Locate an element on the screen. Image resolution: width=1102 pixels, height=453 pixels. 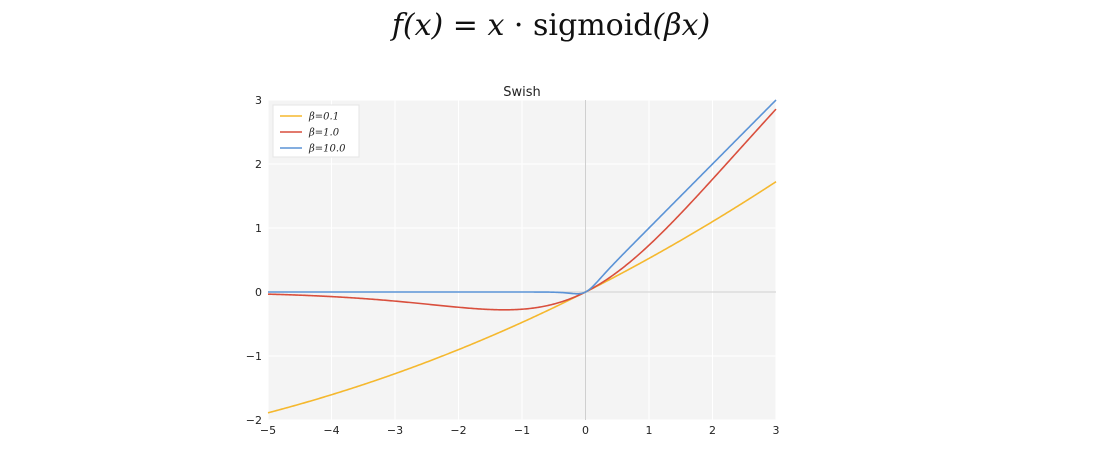
x-tick-label: −5 is located at coordinates (268, 430).